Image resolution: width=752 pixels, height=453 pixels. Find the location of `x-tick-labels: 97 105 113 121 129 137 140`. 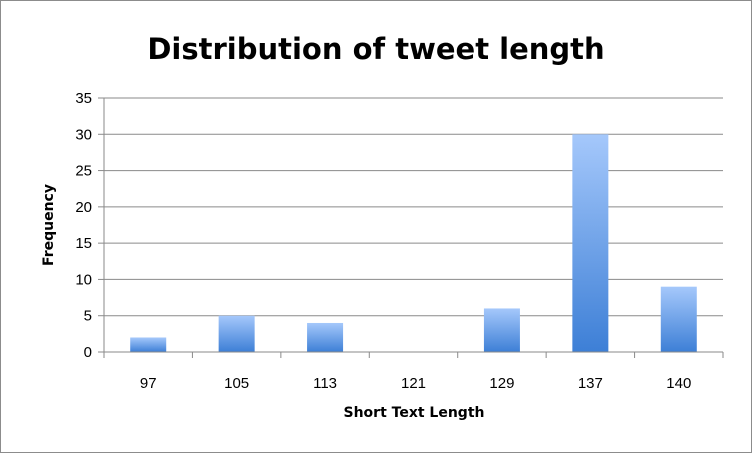

x-tick-labels: 97 105 113 121 129 137 140 is located at coordinates (415, 383).